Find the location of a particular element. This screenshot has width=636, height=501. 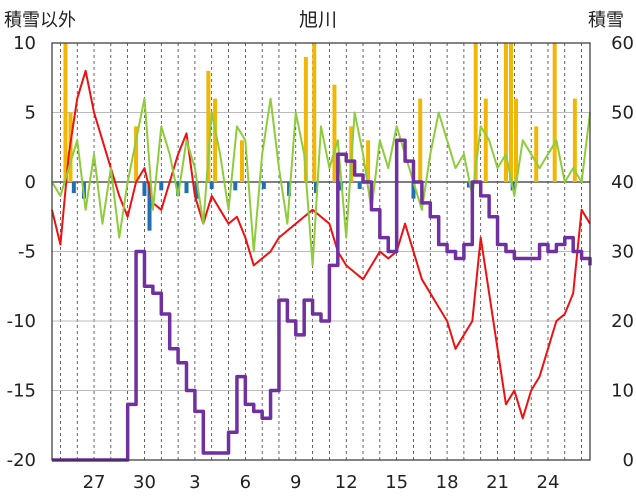

right-tick-label: 30 is located at coordinates (622, 252).